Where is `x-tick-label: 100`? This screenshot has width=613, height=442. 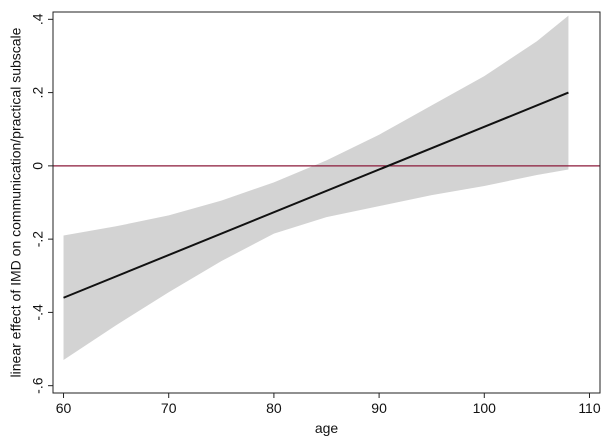 x-tick-label: 100 is located at coordinates (485, 408).